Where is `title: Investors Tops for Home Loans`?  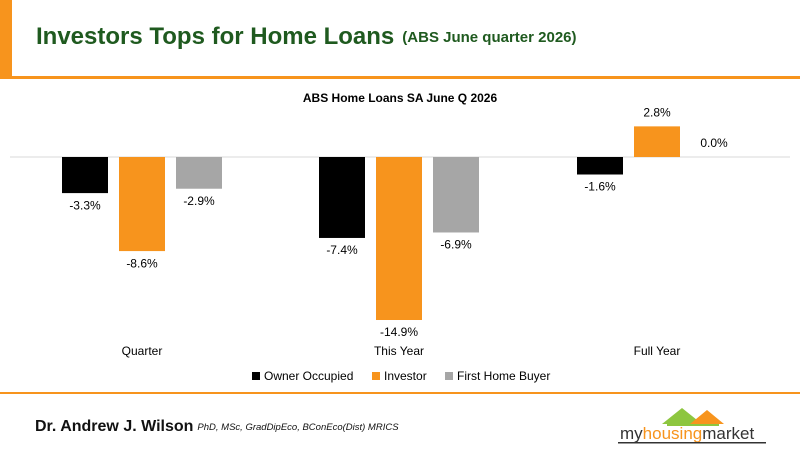
title: Investors Tops for Home Loans is located at coordinates (215, 36).